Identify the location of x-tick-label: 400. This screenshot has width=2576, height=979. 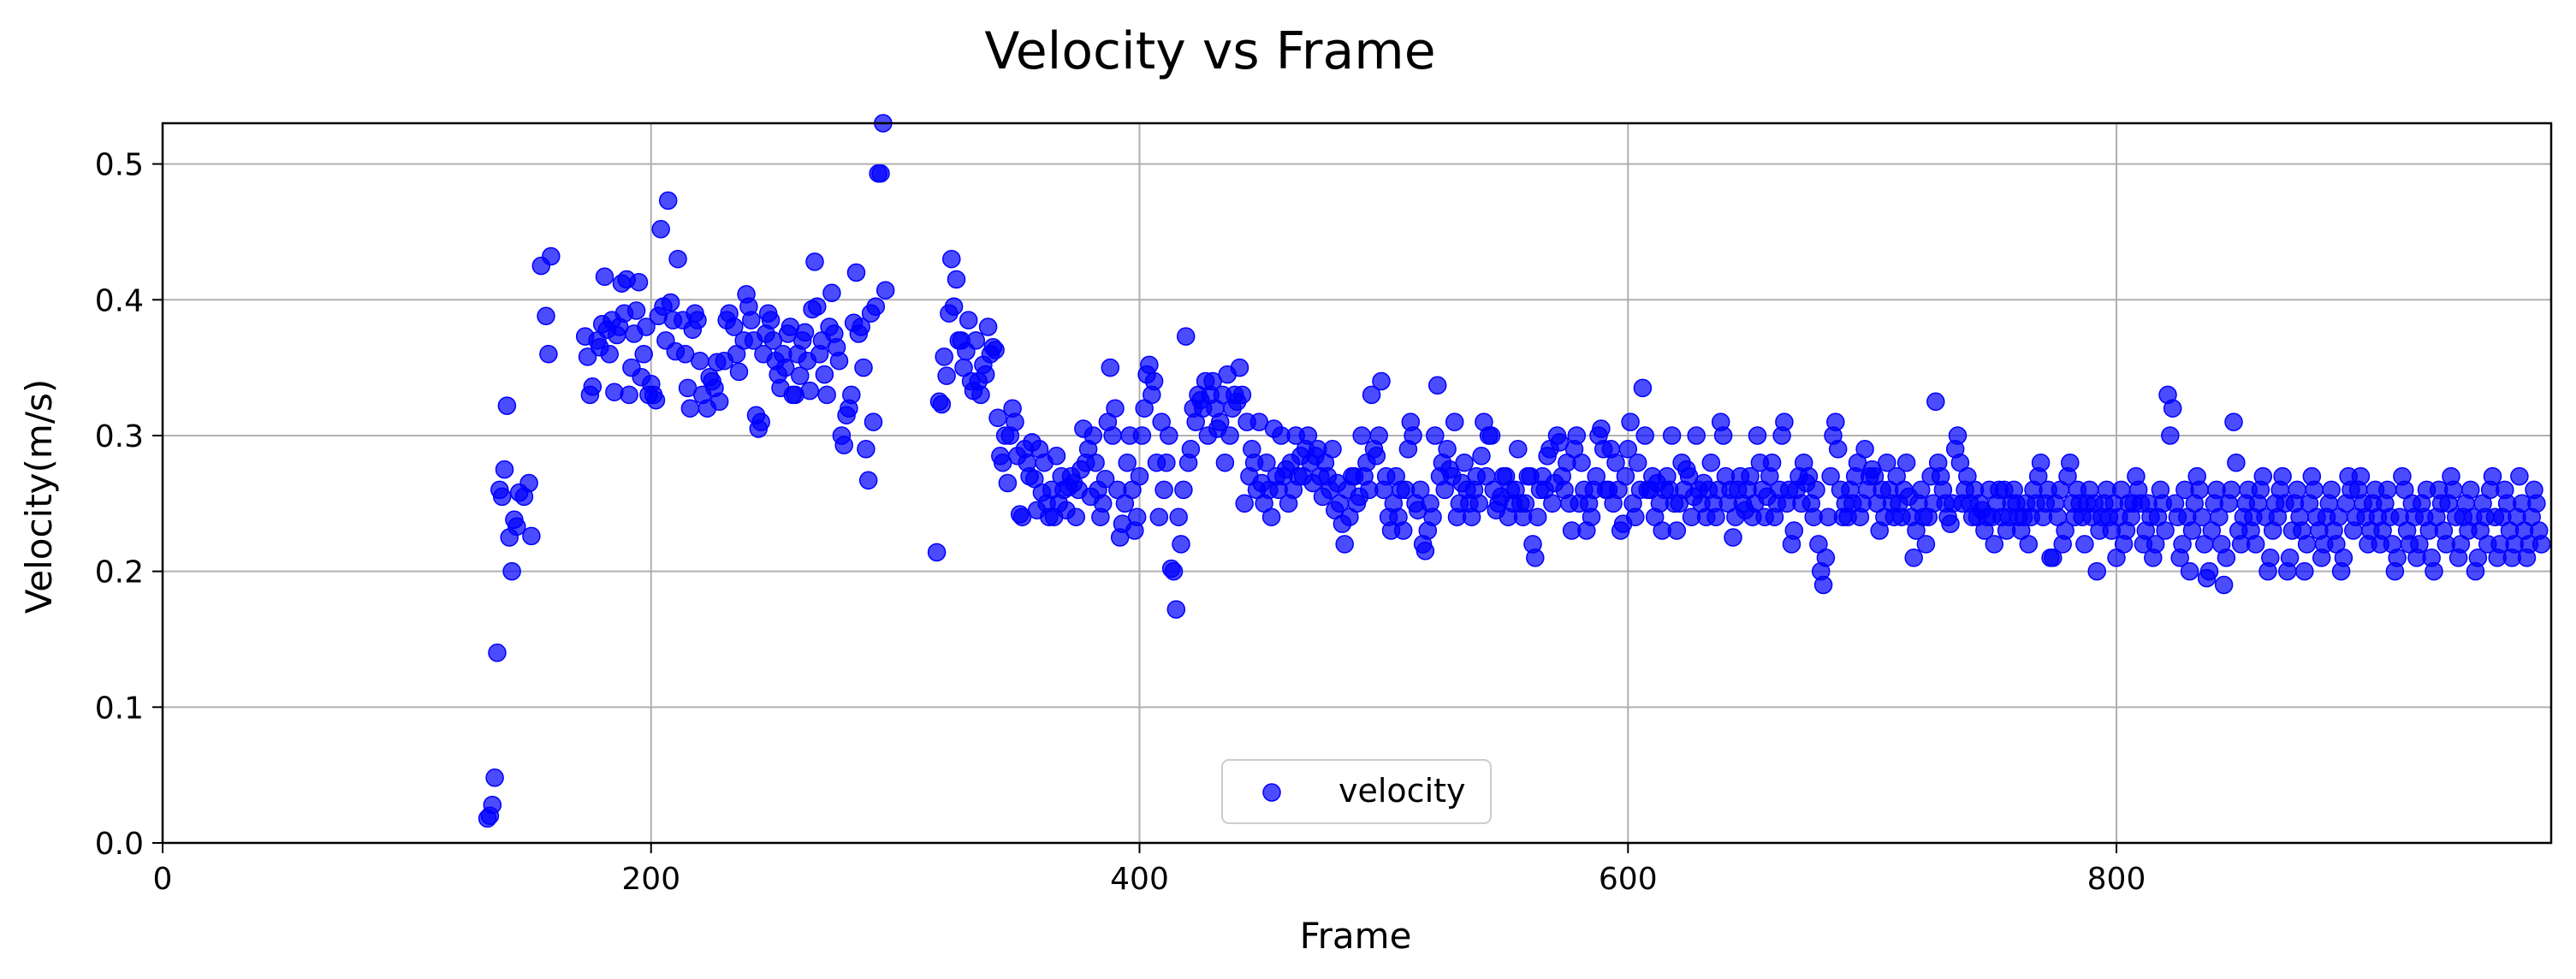
(1139, 879).